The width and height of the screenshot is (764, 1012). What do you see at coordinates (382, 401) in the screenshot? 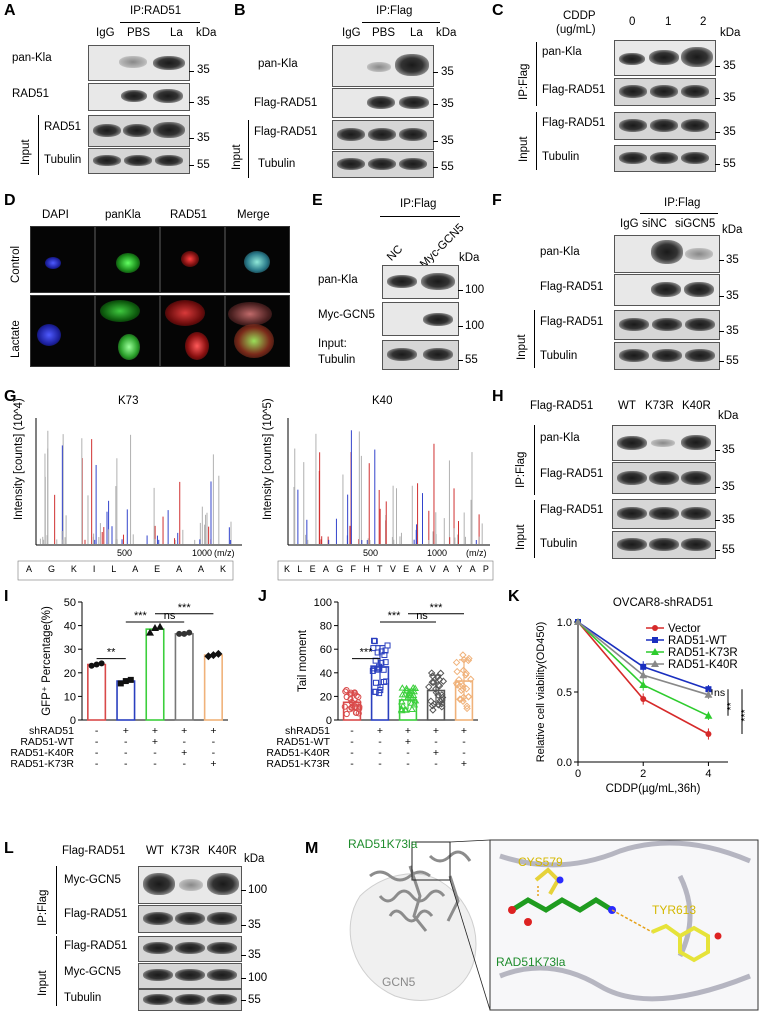
I see `panel-g-title-2: K40` at bounding box center [382, 401].